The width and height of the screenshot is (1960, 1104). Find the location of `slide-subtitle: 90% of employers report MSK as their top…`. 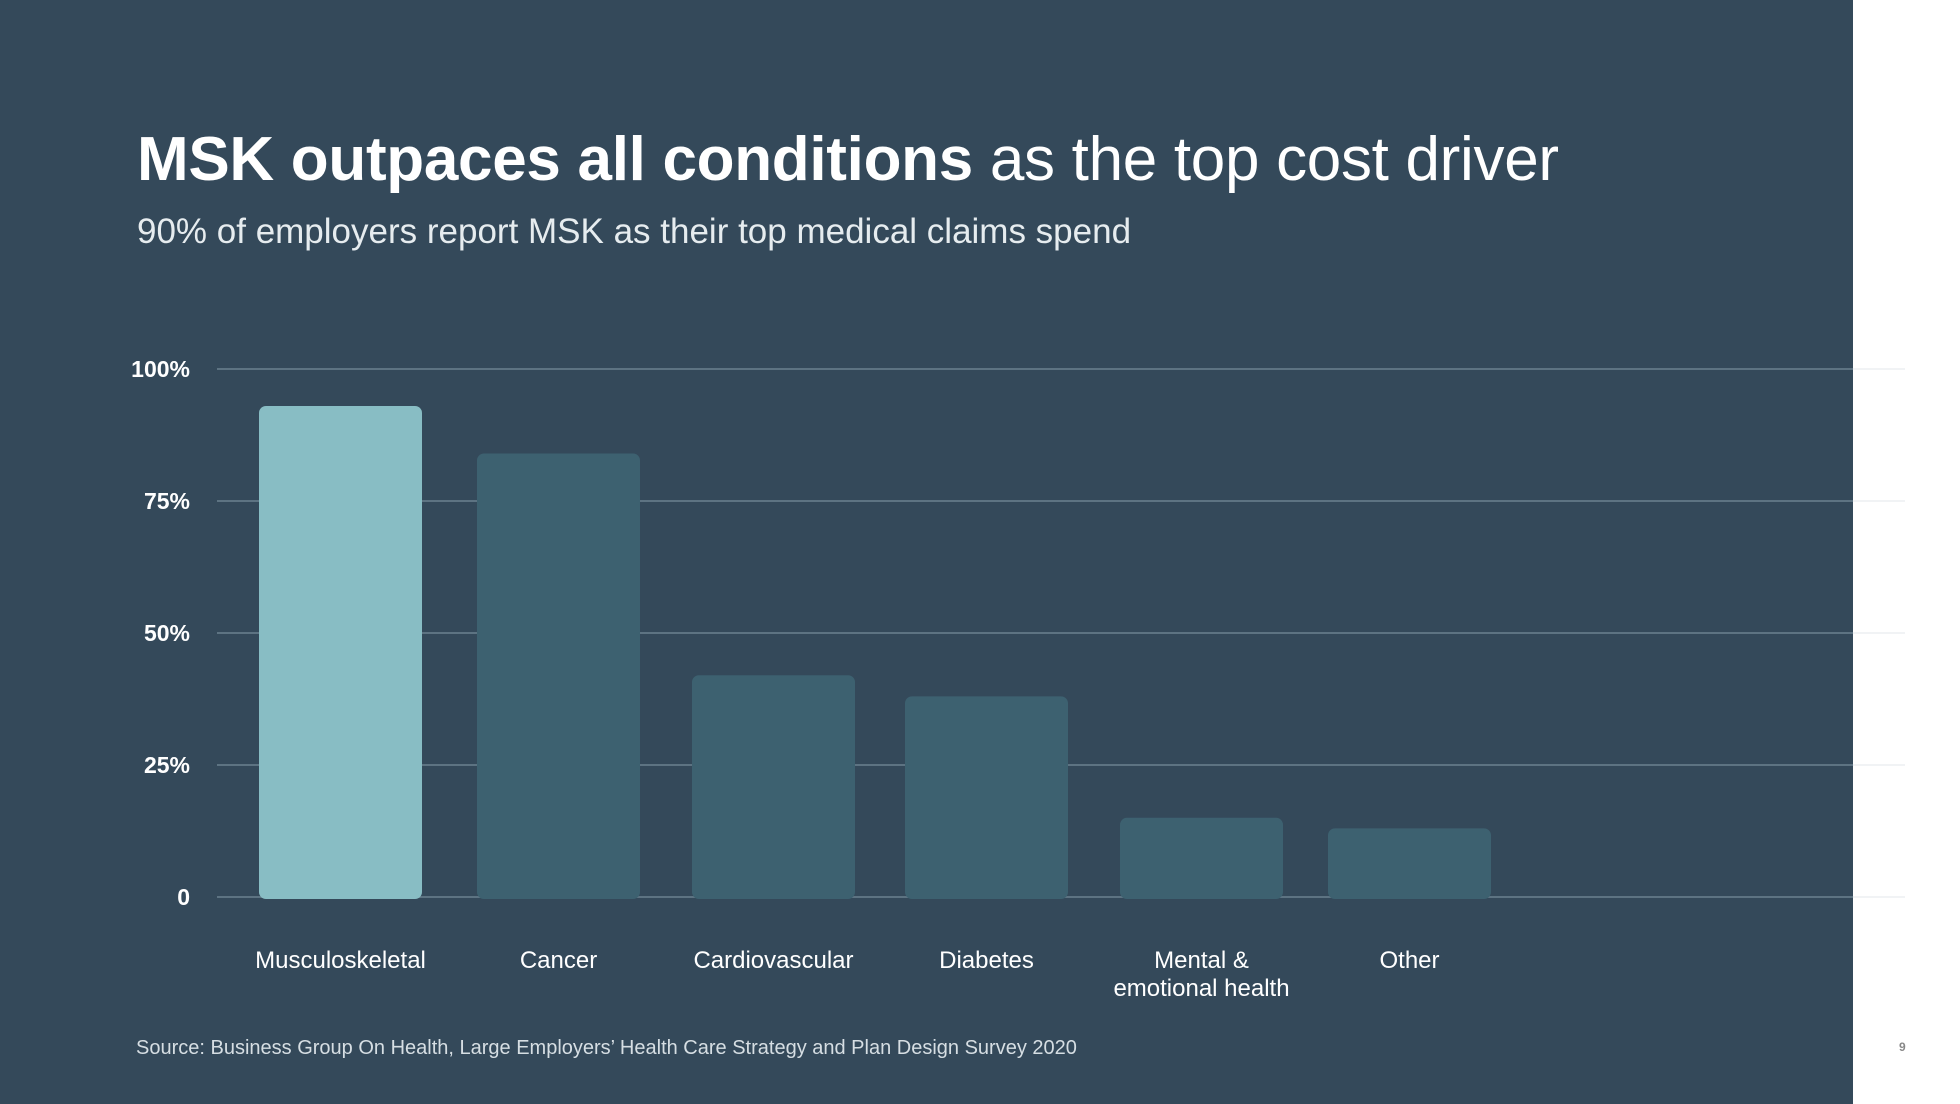

slide-subtitle: 90% of employers report MSK as their top… is located at coordinates (634, 231).